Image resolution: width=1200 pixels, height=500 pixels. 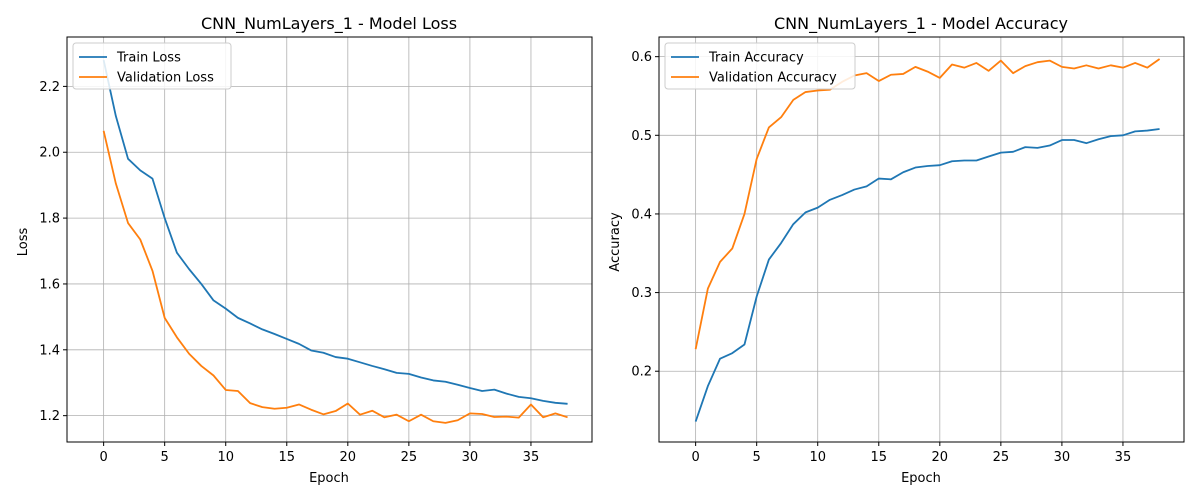 I want to click on accuracy-y-tick-label: 0.2, so click(x=641, y=372).